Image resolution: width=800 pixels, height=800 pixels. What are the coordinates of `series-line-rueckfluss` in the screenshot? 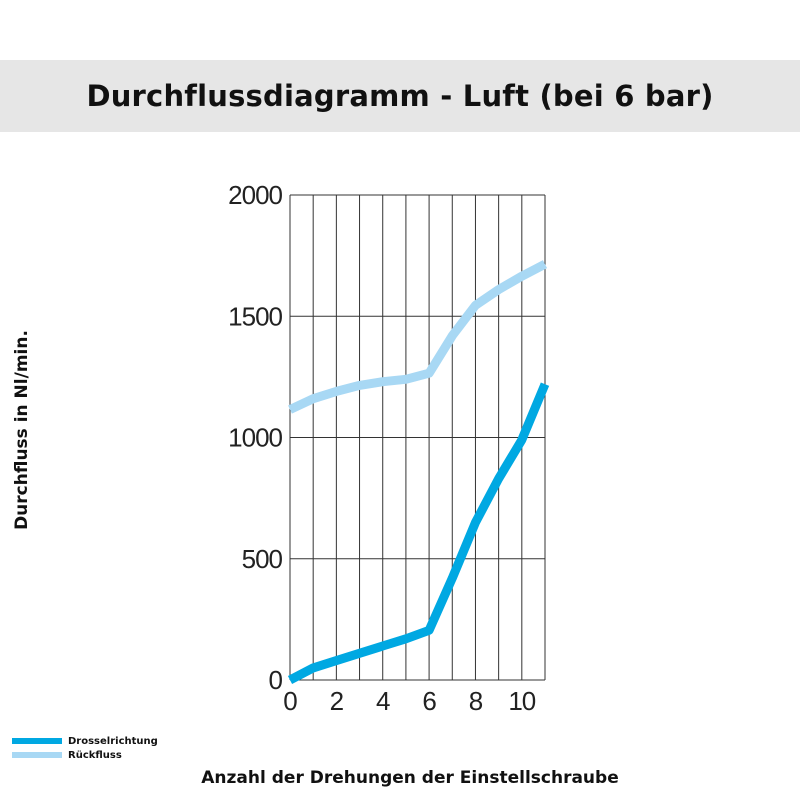 It's located at (418, 337).